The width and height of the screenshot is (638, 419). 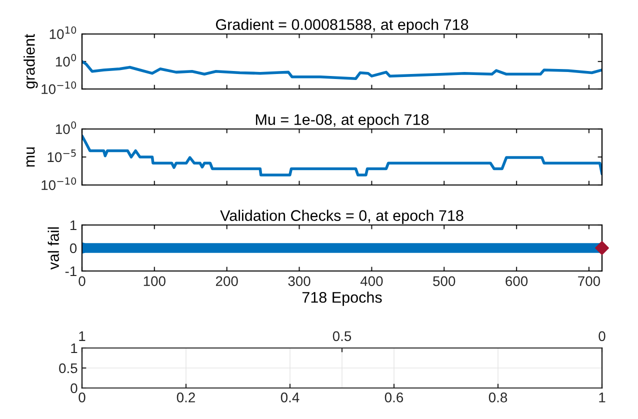 I want to click on x-tick-label: 500, so click(x=444, y=281).